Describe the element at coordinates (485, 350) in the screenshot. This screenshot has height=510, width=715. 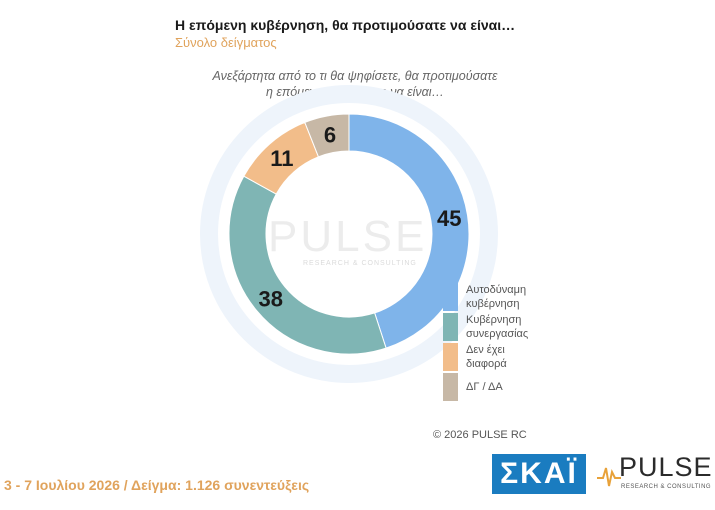
I see `legend-label-line: Δεν έχει` at that location.